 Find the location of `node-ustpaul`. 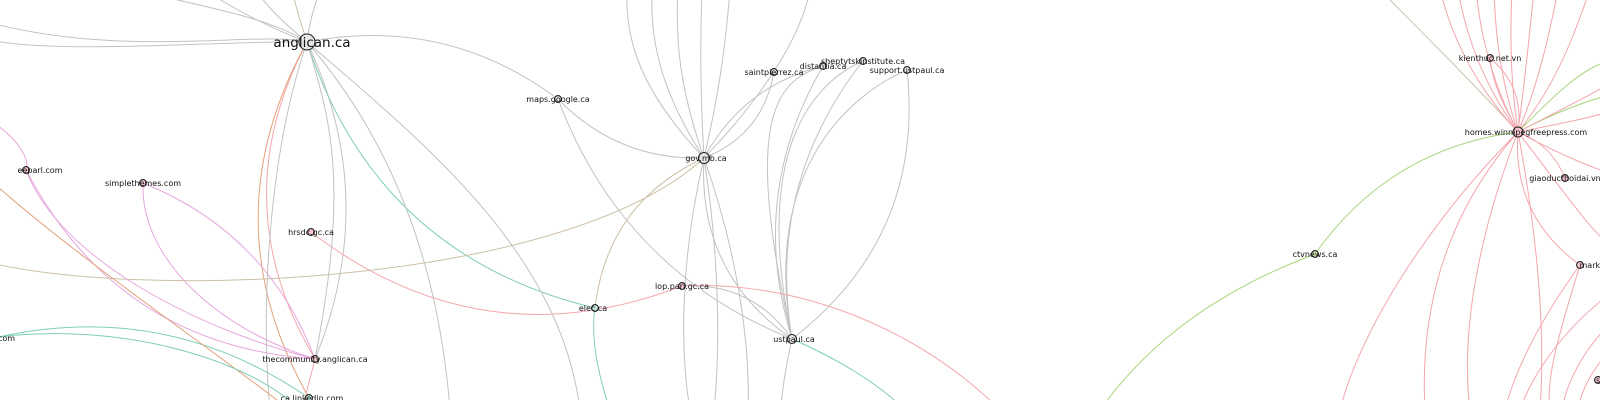

node-ustpaul is located at coordinates (792, 339).